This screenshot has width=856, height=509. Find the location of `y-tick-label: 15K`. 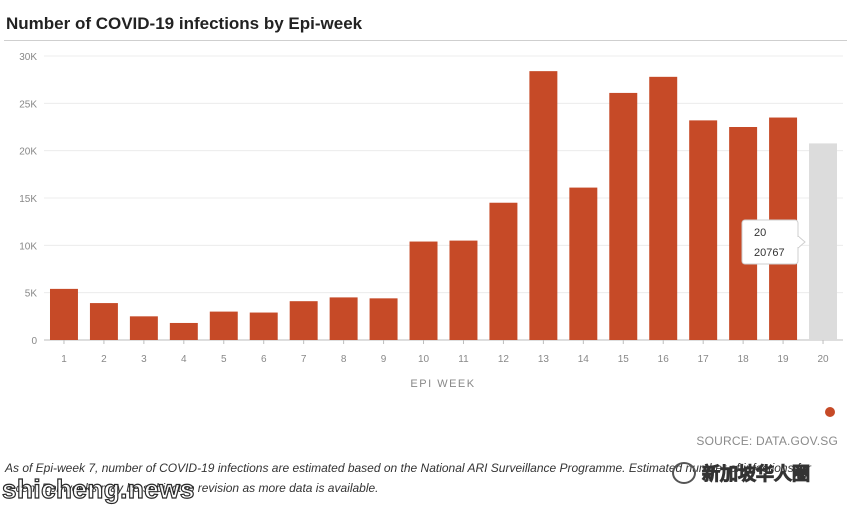

y-tick-label: 15K is located at coordinates (28, 199).